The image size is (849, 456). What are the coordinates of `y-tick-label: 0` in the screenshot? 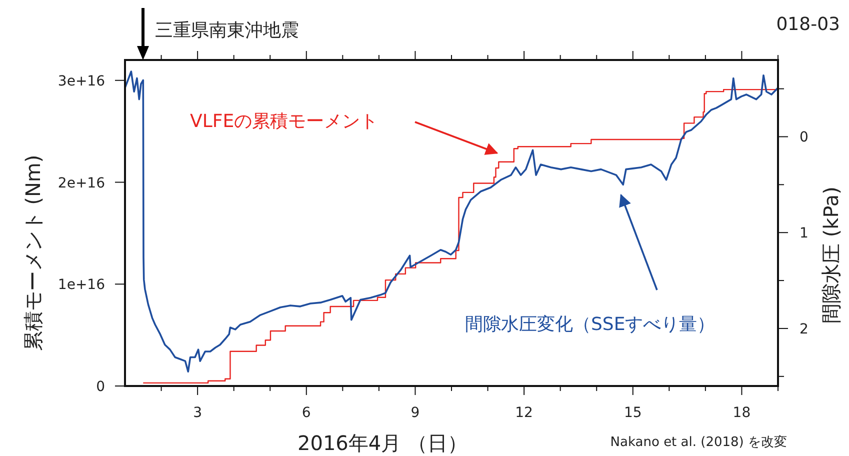 It's located at (100, 387).